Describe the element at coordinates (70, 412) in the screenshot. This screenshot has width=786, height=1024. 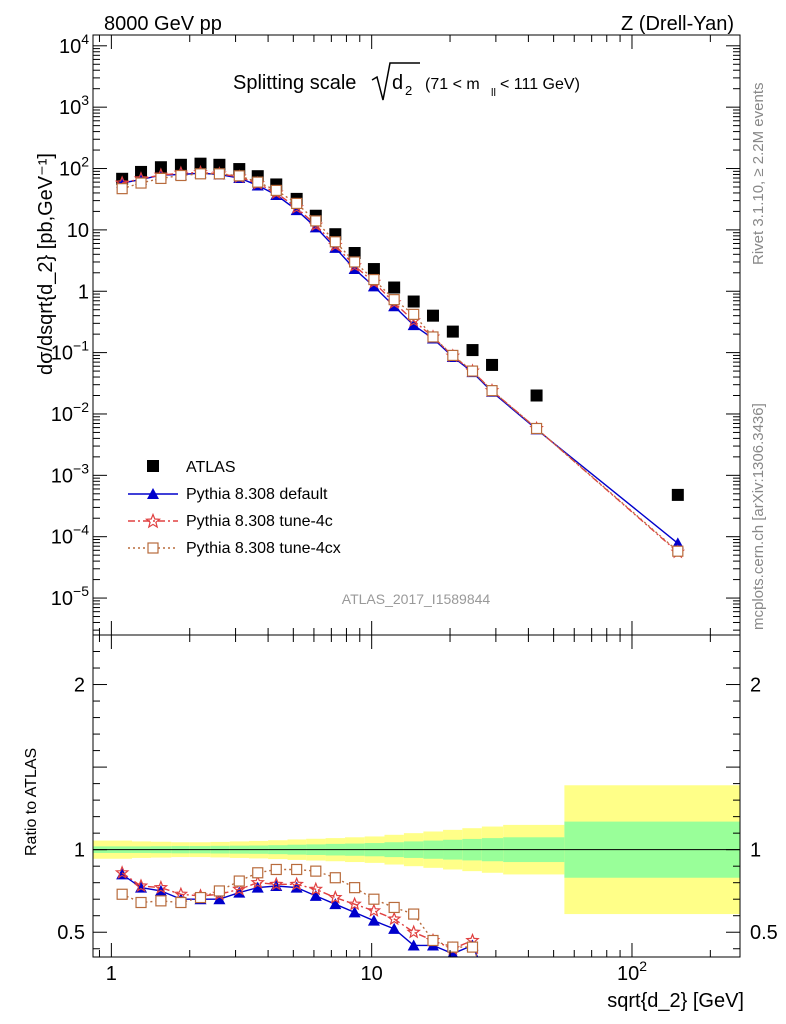
I see `ytick-label-6: 10⁻²` at that location.